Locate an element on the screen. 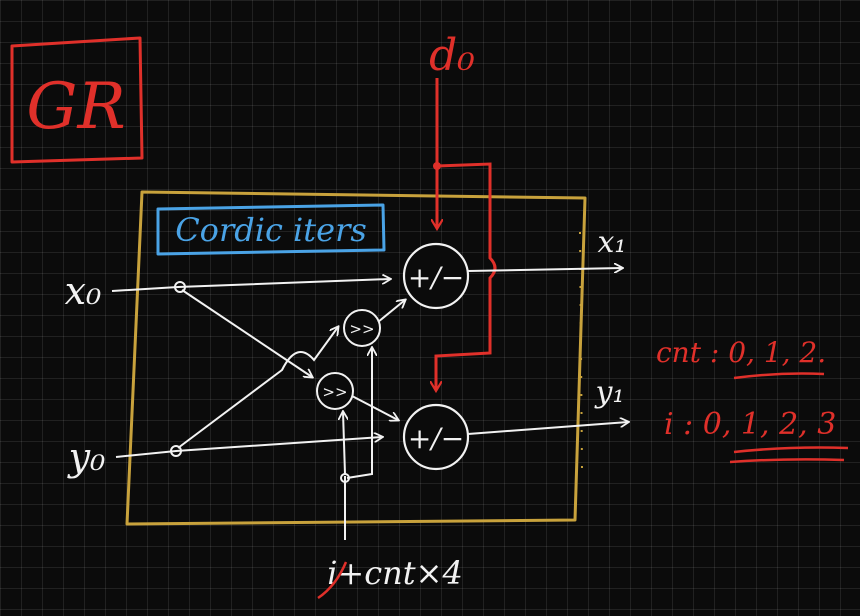 The width and height of the screenshot is (860, 616). index-to-shifter-top is located at coordinates (359, 413).